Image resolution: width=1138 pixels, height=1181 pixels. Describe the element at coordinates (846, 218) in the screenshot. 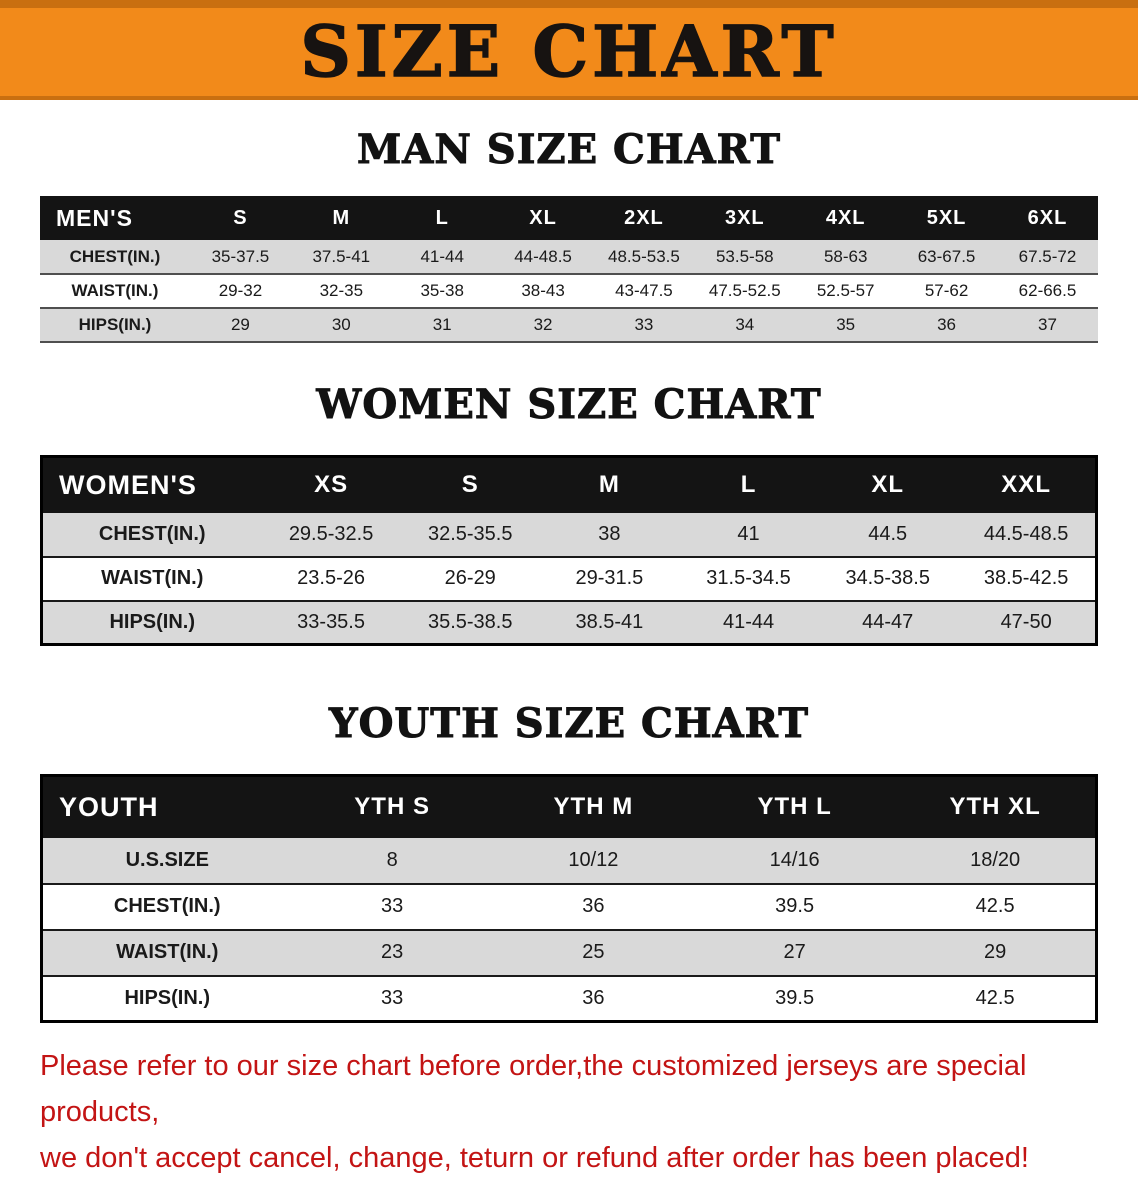

I see `size-column-header: 4XL` at that location.